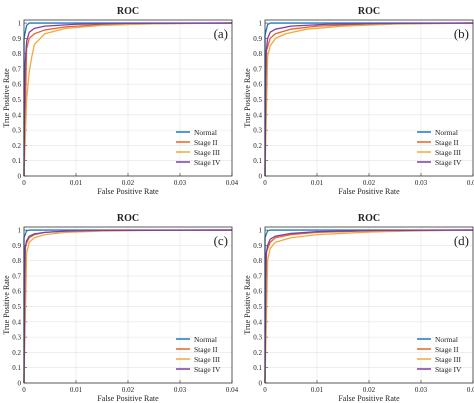  I want to click on panel-label: (c), so click(221, 240).